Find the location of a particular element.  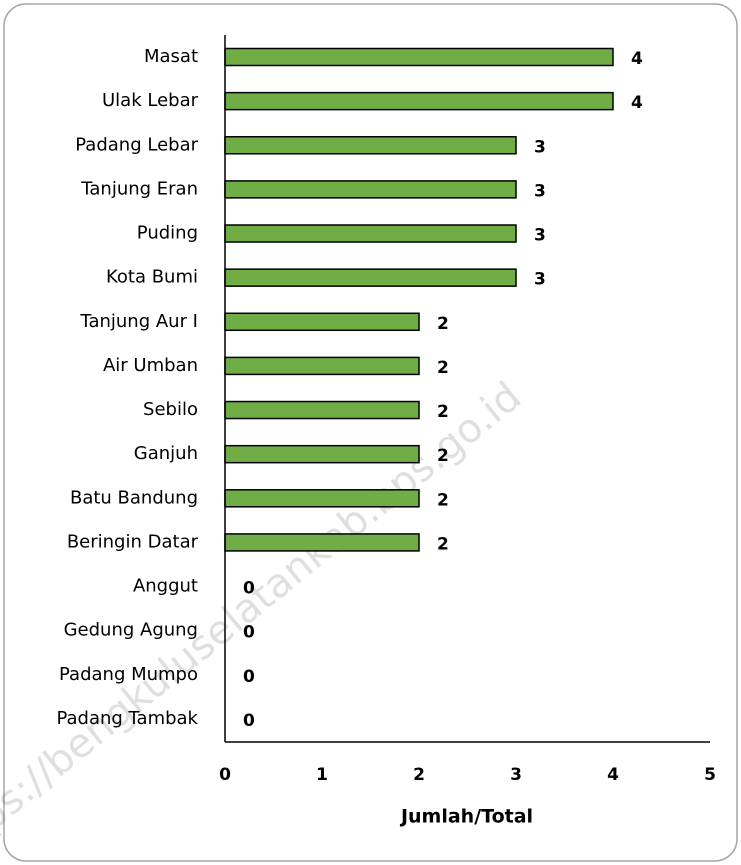

y-tick-label: Puding is located at coordinates (167, 233).